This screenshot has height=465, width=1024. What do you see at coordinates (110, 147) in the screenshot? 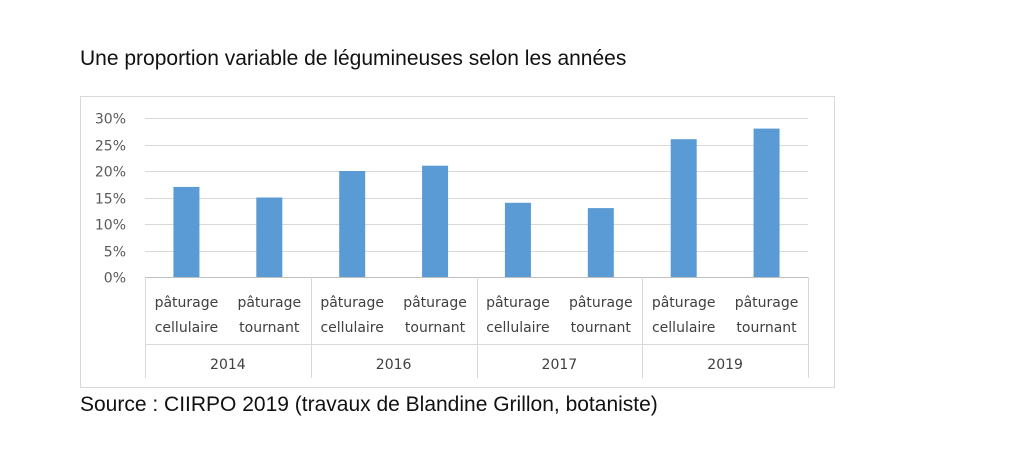
I see `y-tick-label: 25%` at bounding box center [110, 147].